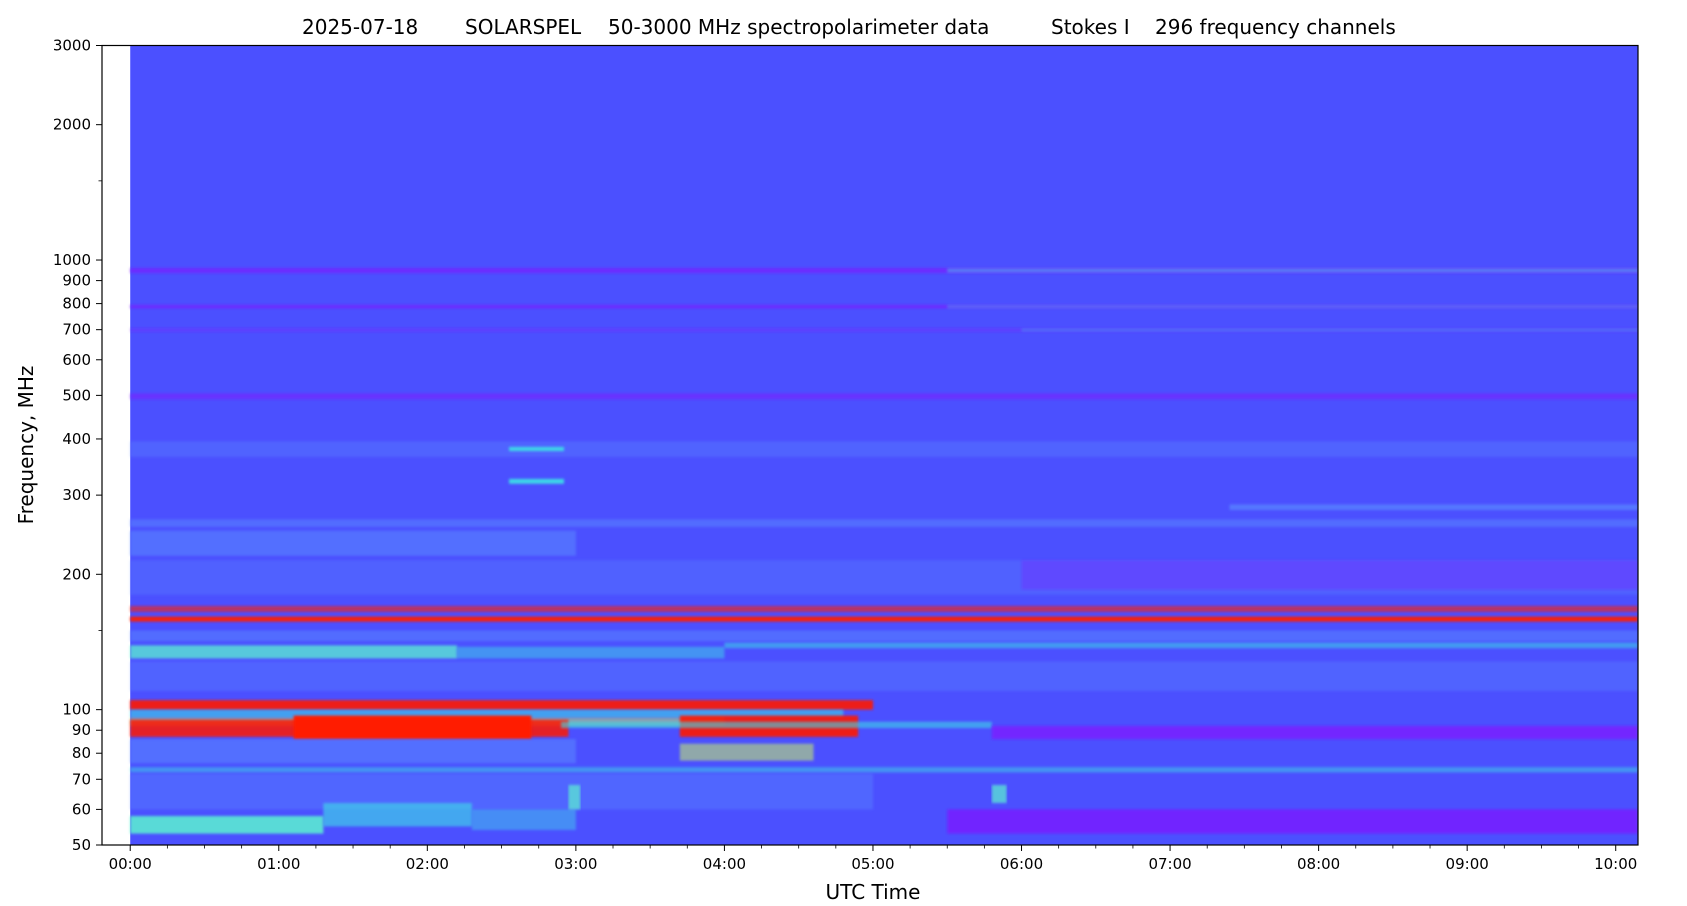  I want to click on y-tick-label: 200, so click(76, 574).